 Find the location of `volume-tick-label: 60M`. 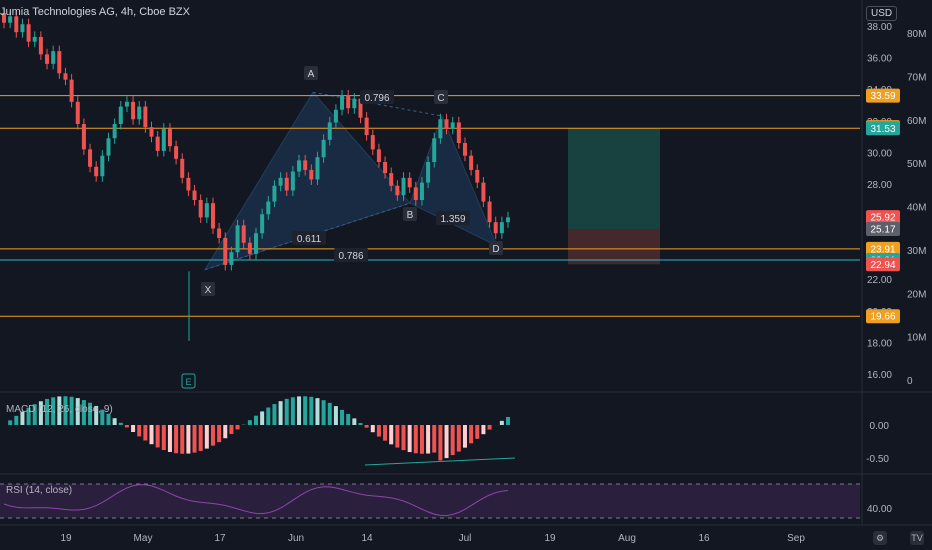

volume-tick-label: 60M is located at coordinates (916, 121).